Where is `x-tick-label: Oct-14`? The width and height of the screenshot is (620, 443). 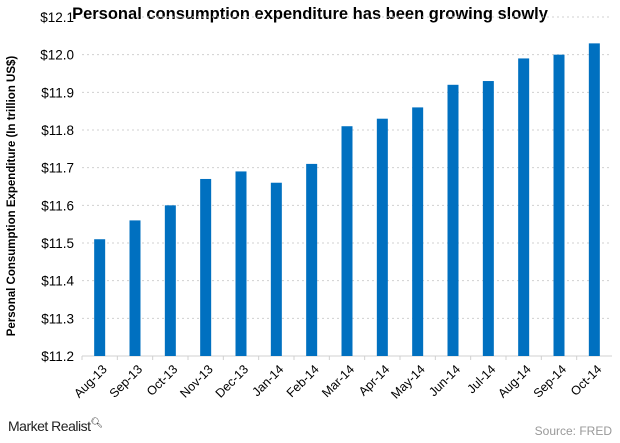 x-tick-label: Oct-14 is located at coordinates (586, 380).